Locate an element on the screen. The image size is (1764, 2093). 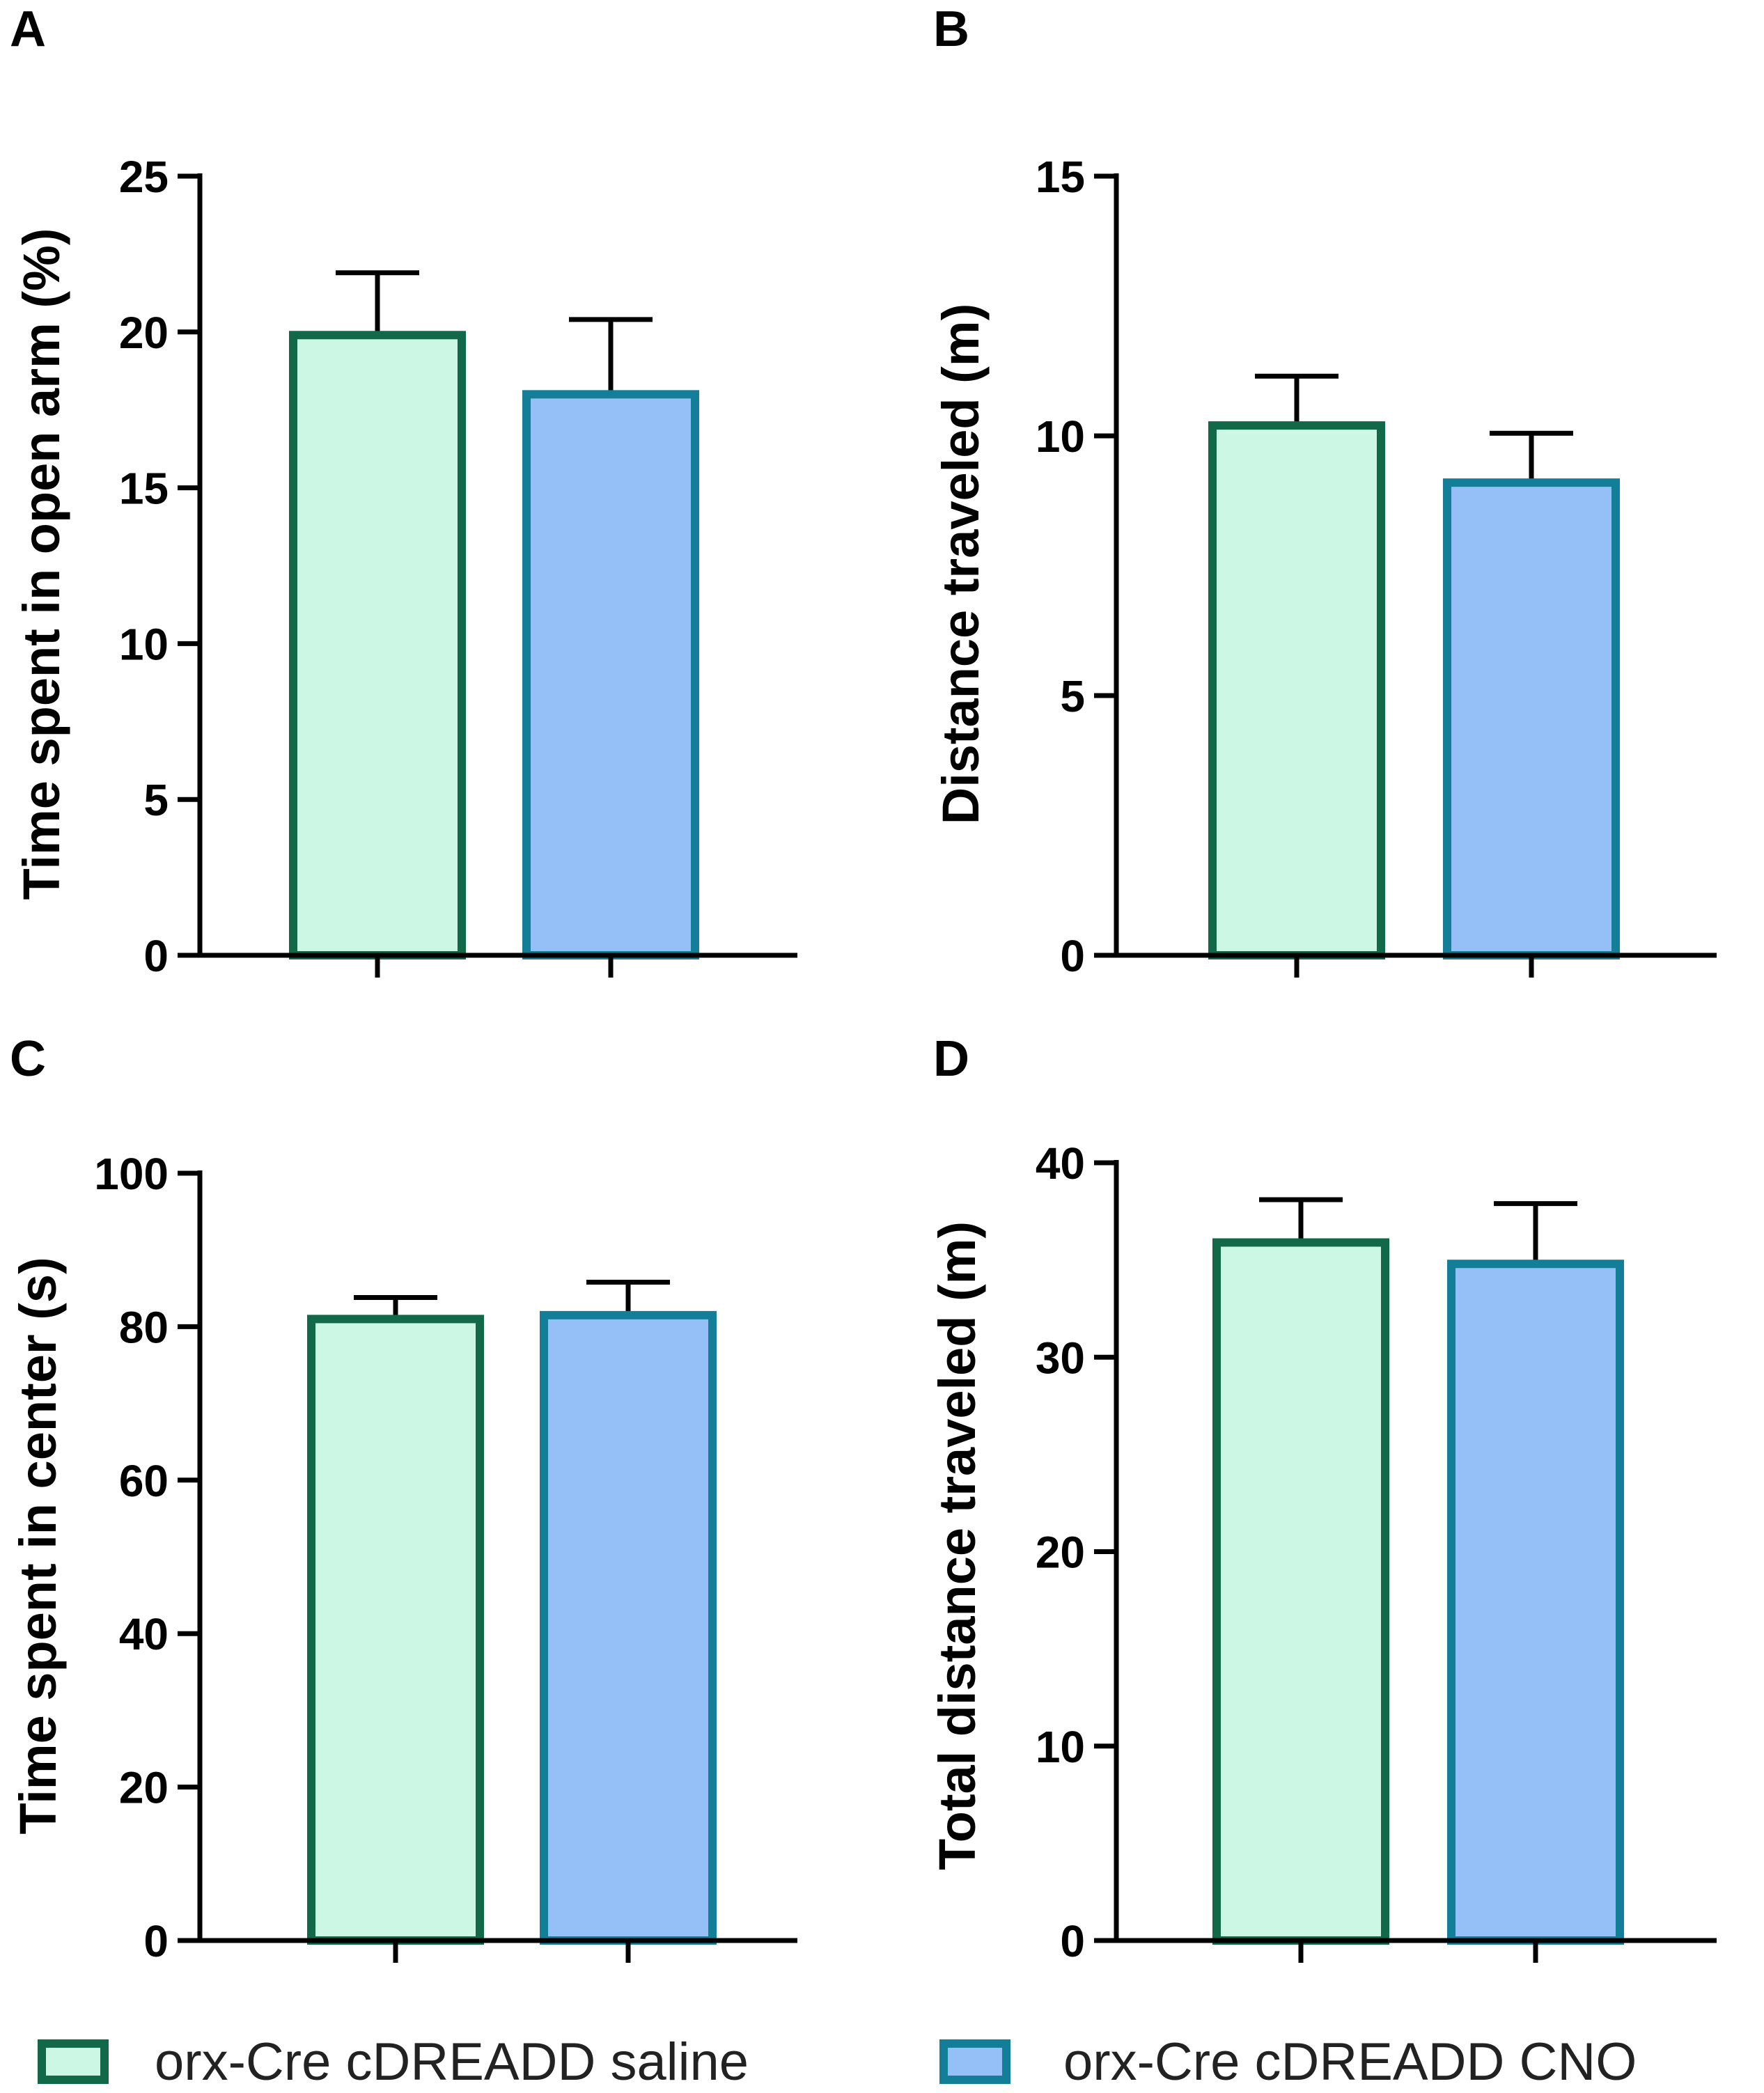
panel-c-letter: C is located at coordinates (28, 1059).